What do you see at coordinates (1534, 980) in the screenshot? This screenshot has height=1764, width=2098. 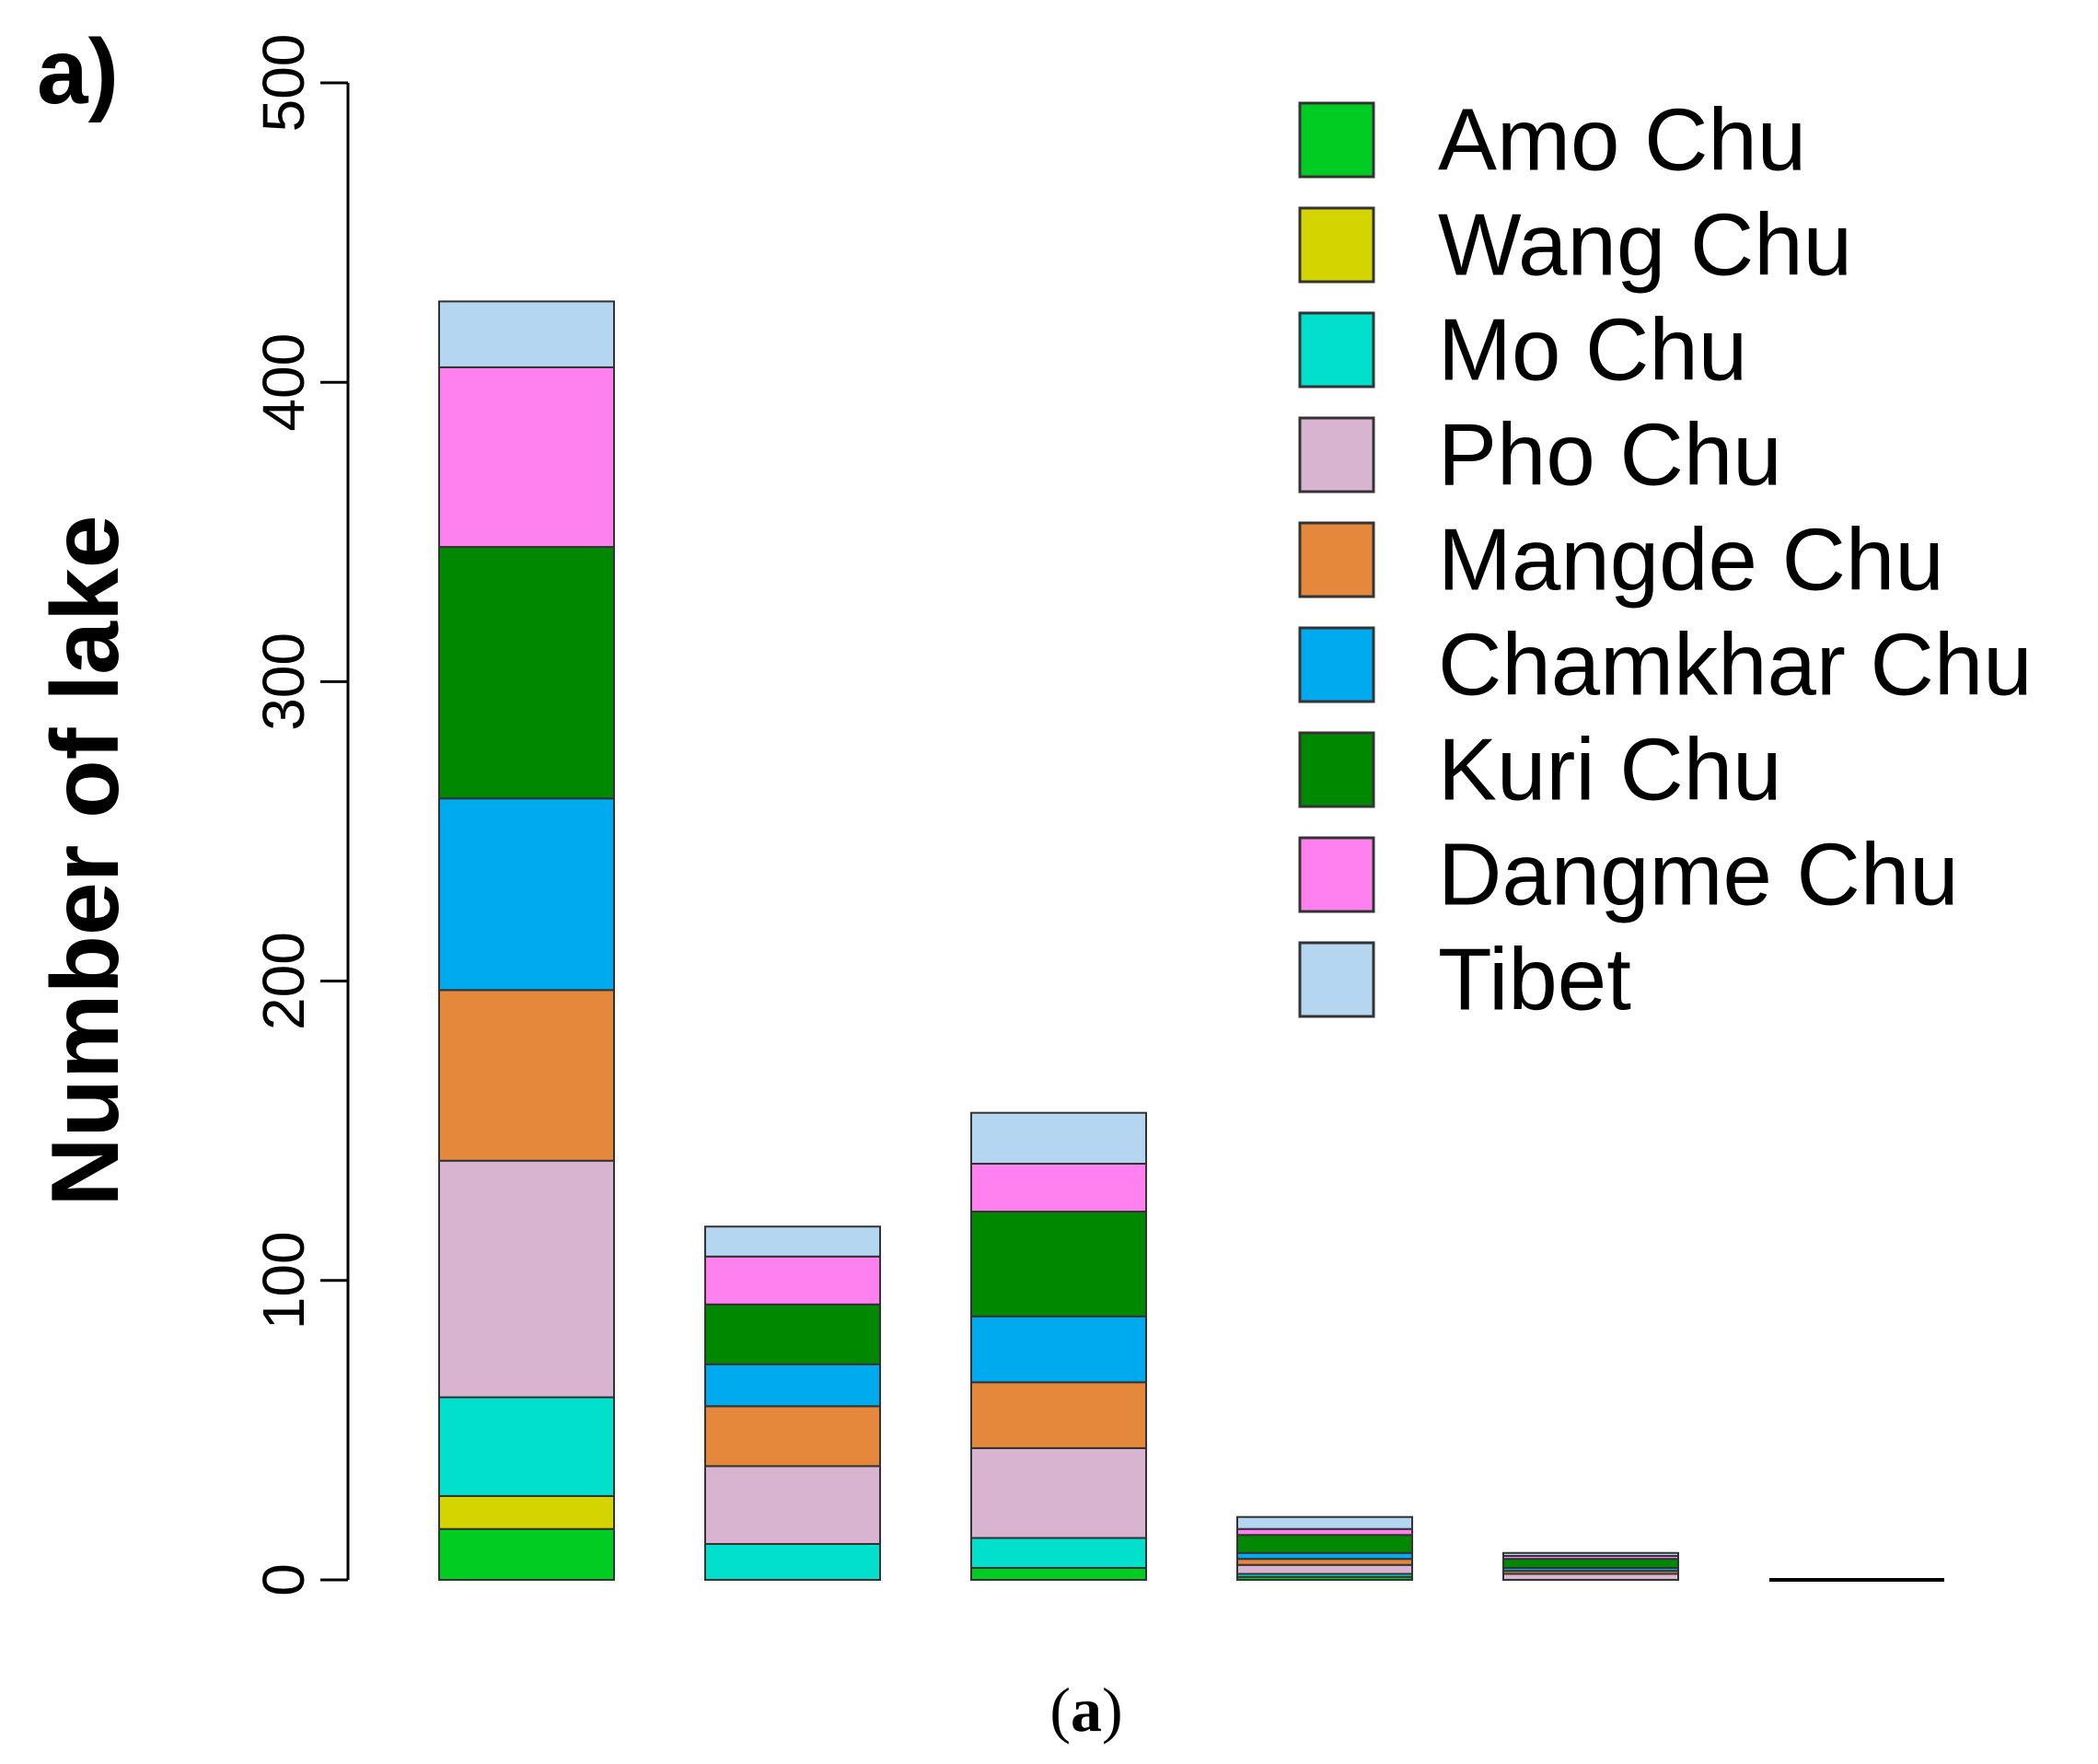 I see `legend-label-tibet: Tibet` at bounding box center [1534, 980].